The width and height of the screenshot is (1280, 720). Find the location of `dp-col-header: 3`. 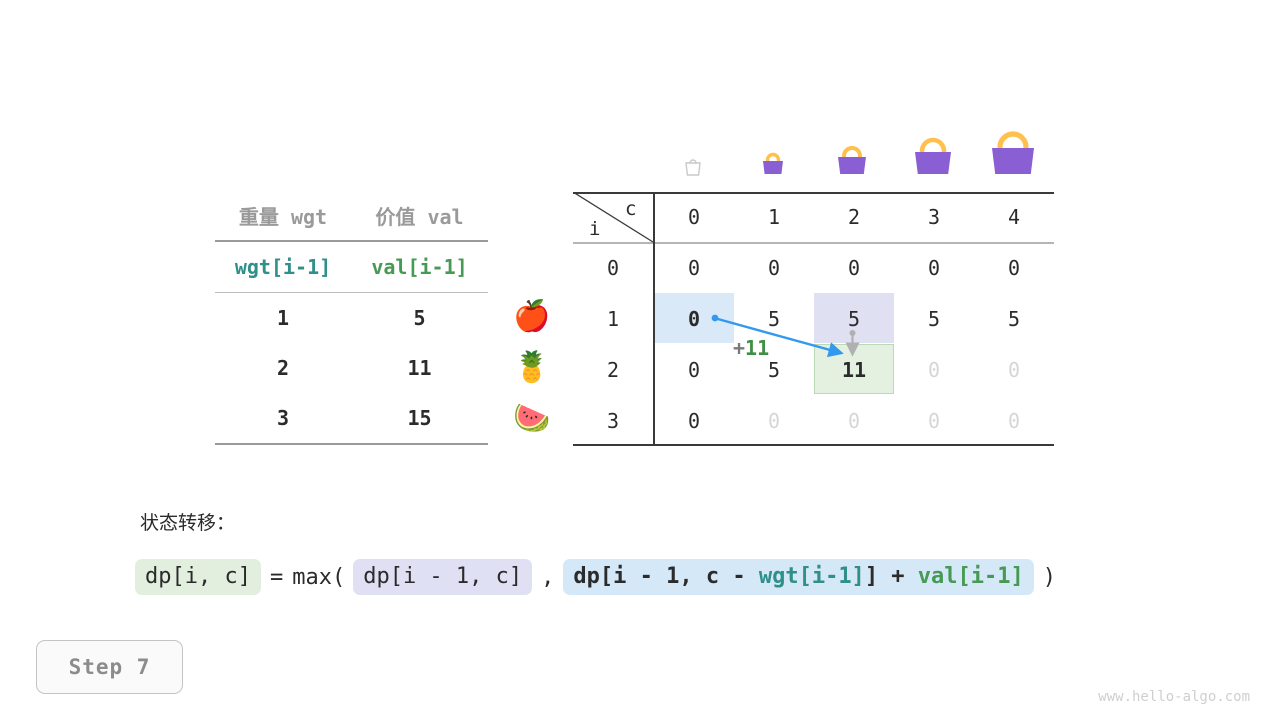

dp-col-header: 3 is located at coordinates (934, 217).